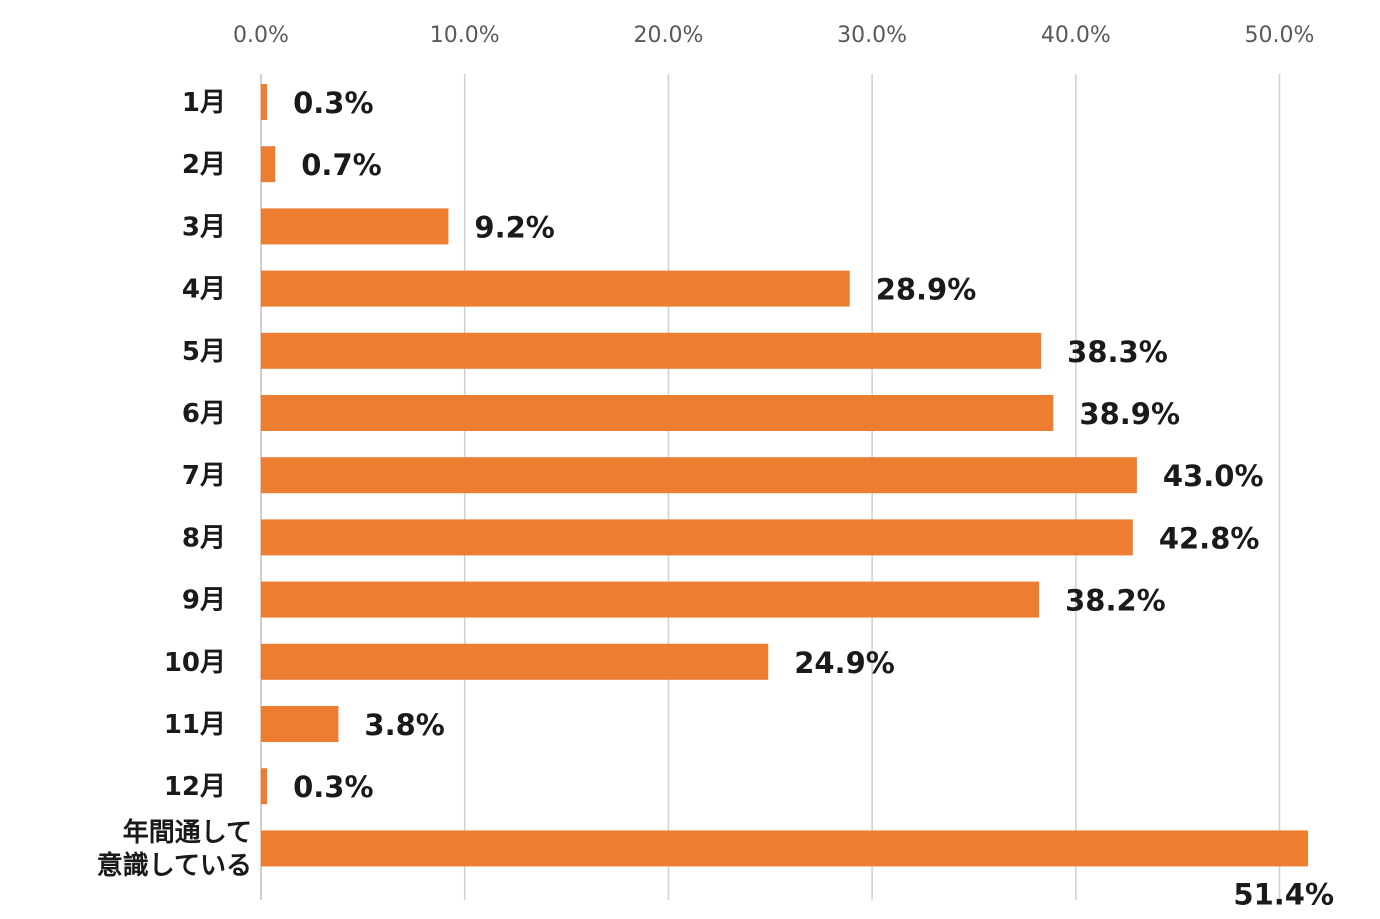 The width and height of the screenshot is (1380, 919). What do you see at coordinates (204, 352) in the screenshot?
I see `category-label: 5月` at bounding box center [204, 352].